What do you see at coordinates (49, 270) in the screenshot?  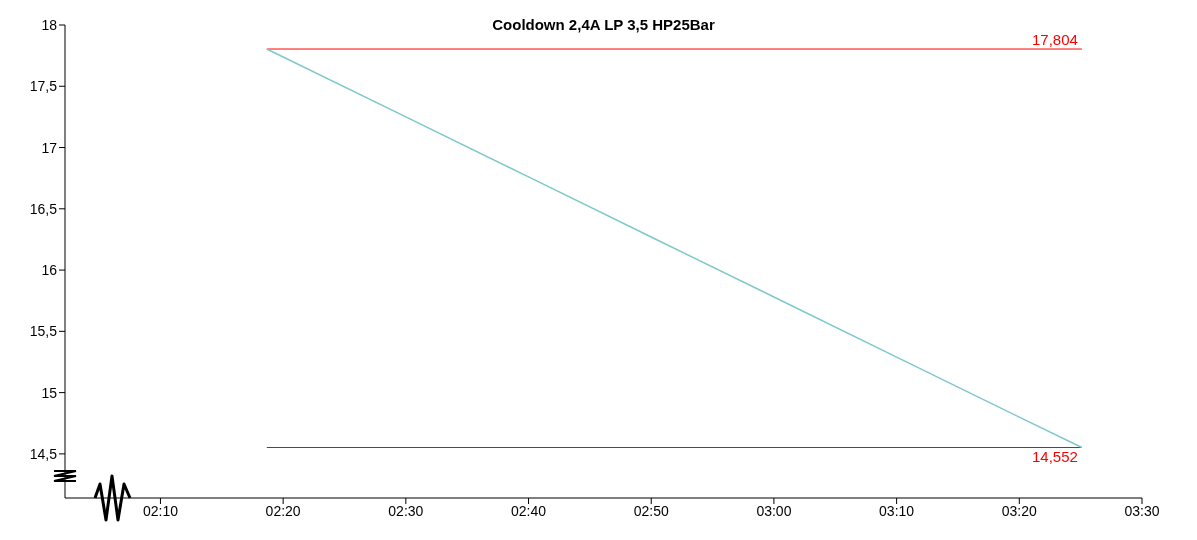 I see `y-tick-label: 16` at bounding box center [49, 270].